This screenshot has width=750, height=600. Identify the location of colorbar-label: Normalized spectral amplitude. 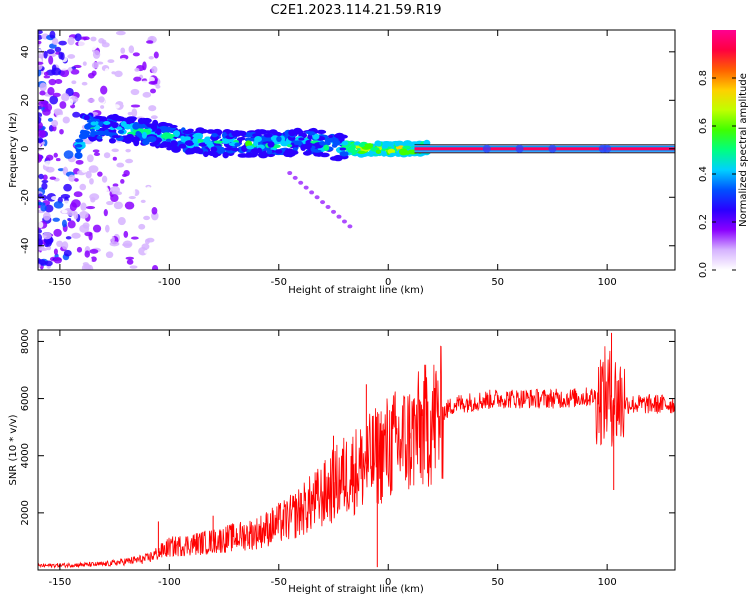
(743, 150).